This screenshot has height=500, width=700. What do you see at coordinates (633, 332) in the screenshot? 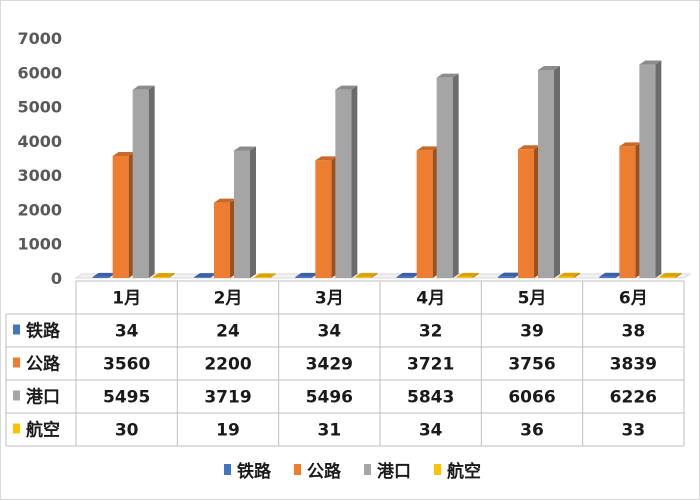
I see `table-value: 38` at bounding box center [633, 332].